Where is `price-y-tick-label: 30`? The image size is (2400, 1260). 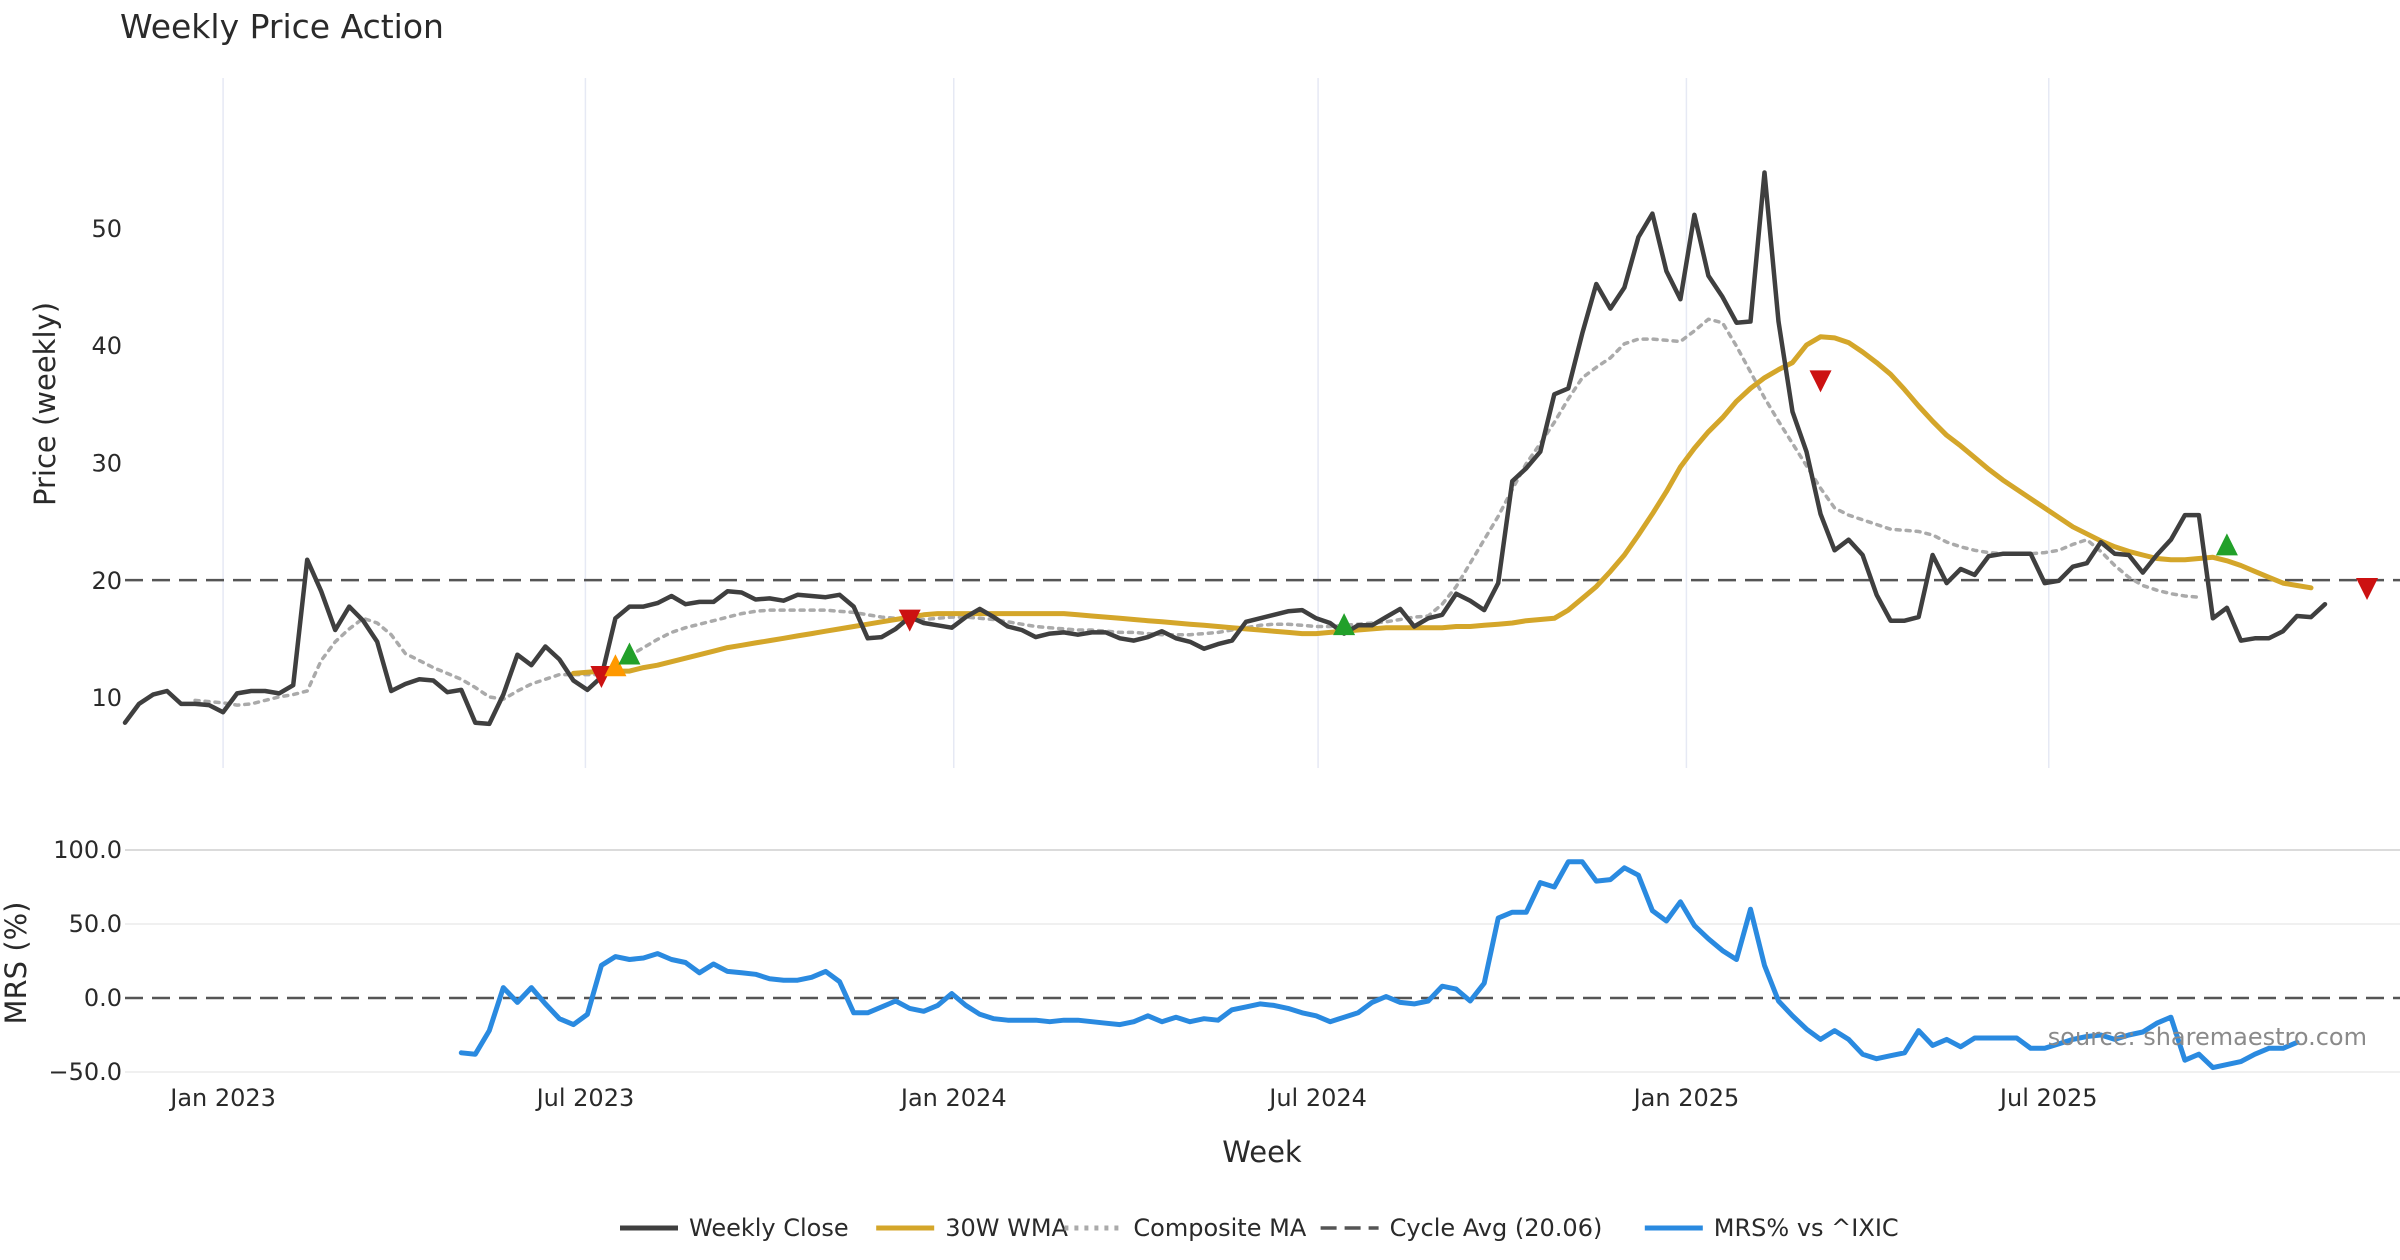
price-y-tick-label: 30 is located at coordinates (106, 463).